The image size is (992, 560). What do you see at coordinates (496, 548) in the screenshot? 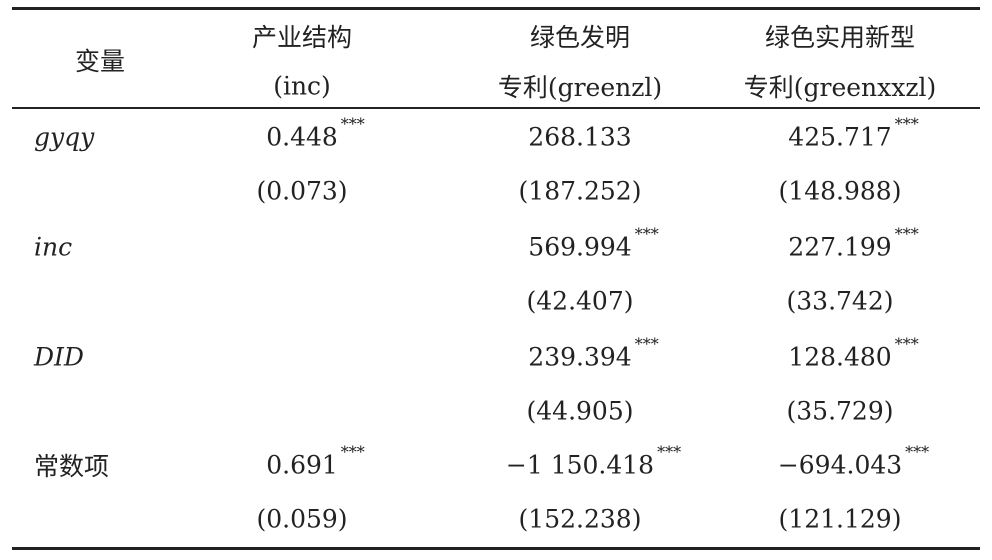
I see `bottom-rule` at bounding box center [496, 548].